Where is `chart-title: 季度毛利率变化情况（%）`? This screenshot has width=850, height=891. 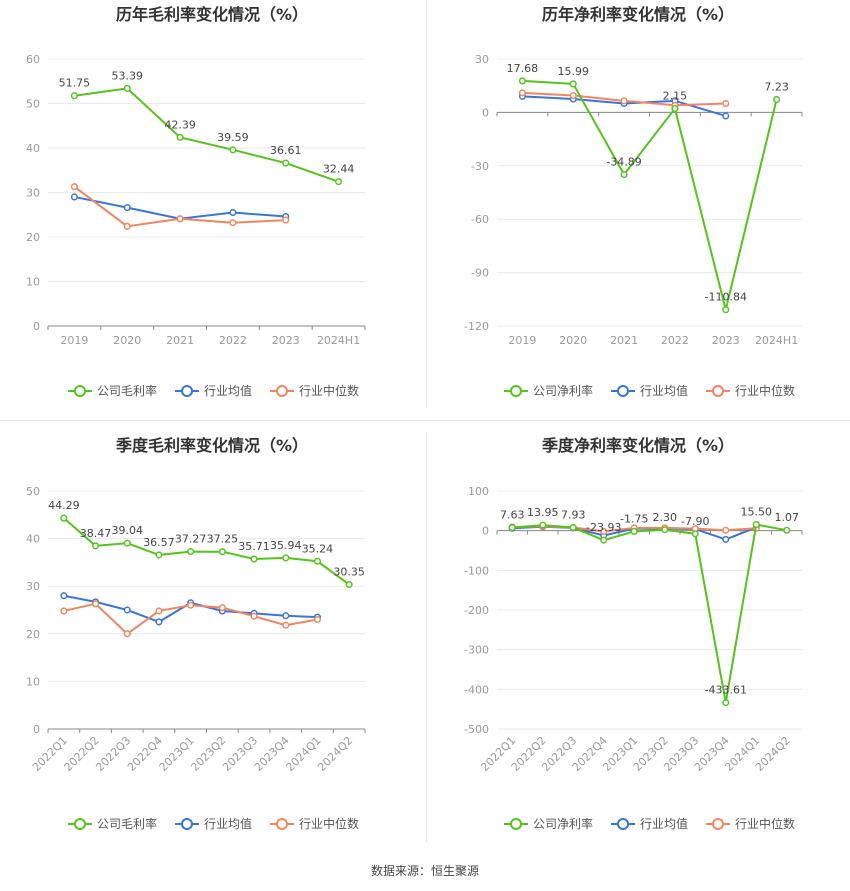
chart-title: 季度毛利率变化情况（%） is located at coordinates (211, 445).